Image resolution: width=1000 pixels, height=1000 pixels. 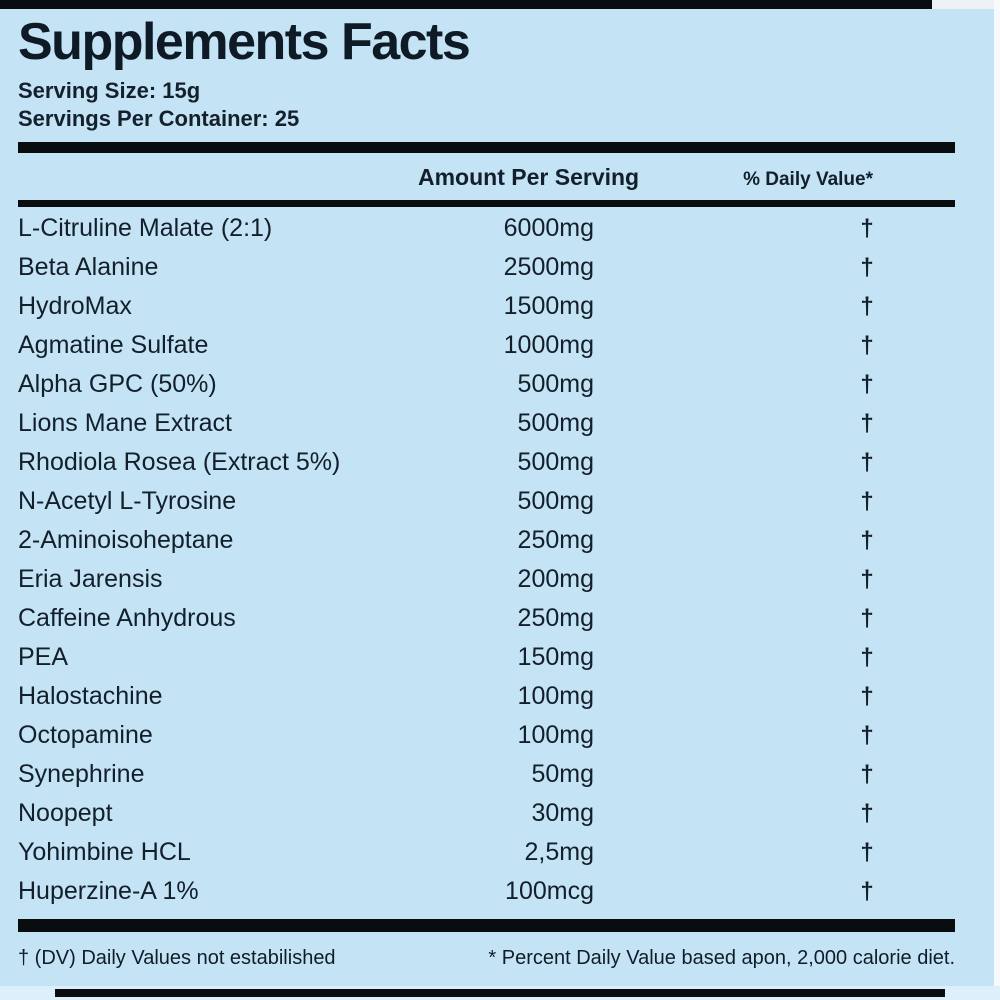 What do you see at coordinates (127, 618) in the screenshot?
I see `ingredient-name: Caffeine Anhydrous` at bounding box center [127, 618].